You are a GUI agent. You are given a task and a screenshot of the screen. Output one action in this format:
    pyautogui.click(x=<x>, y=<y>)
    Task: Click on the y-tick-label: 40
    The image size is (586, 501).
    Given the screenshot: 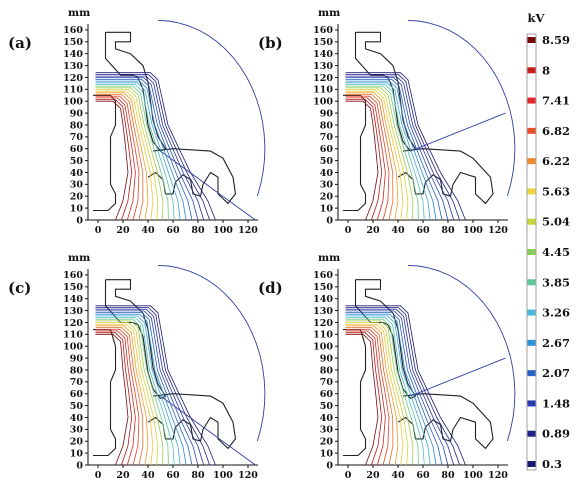 What is the action you would take?
    pyautogui.click(x=327, y=173)
    